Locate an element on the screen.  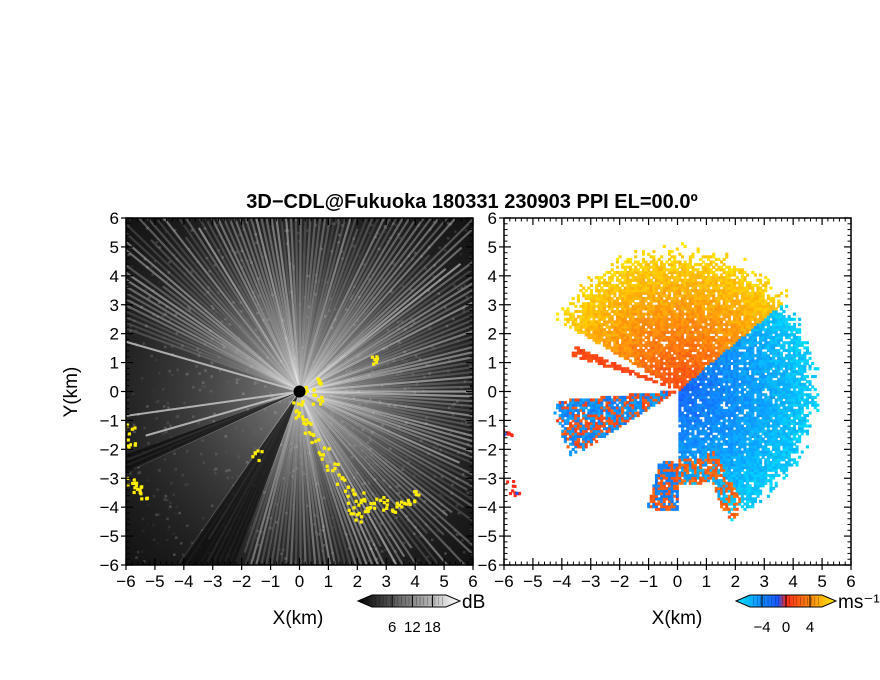
velocity-pixels is located at coordinates (662, 382).